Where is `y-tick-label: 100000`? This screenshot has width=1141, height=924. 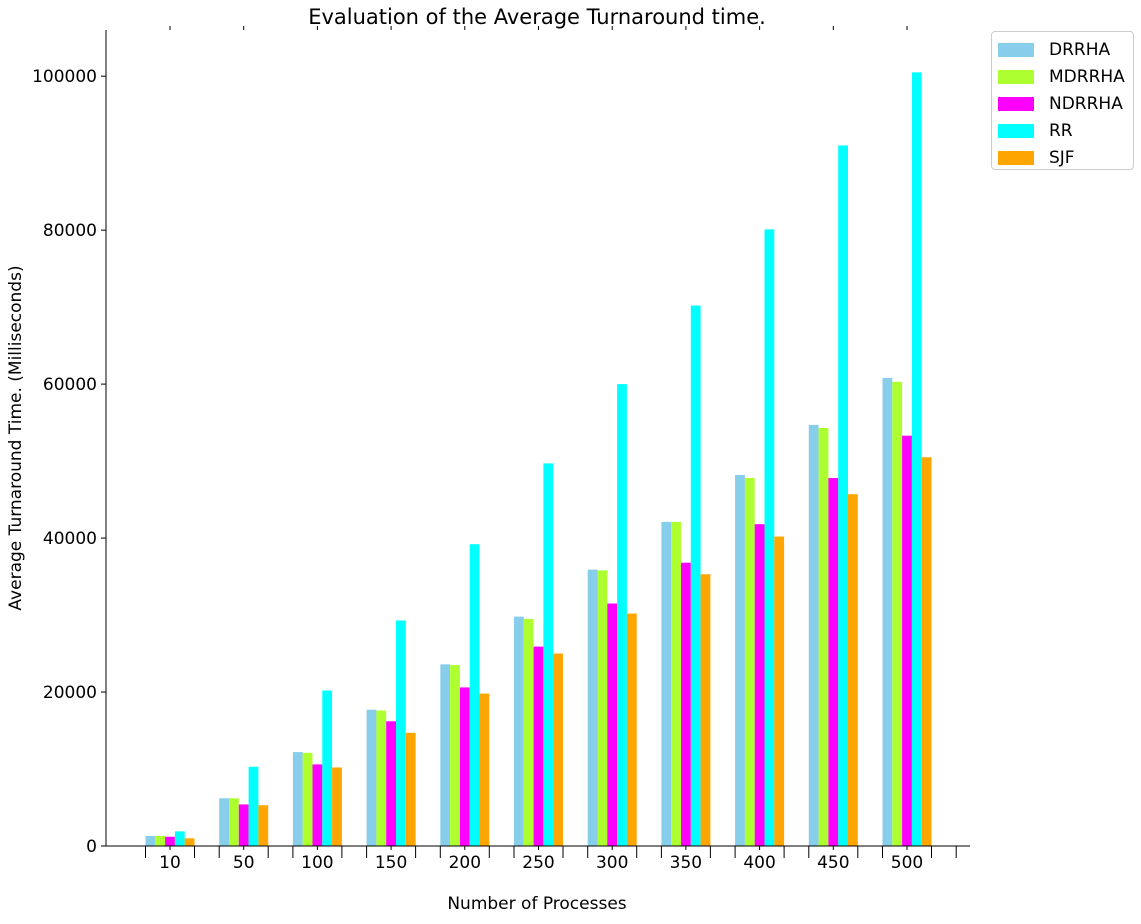
y-tick-label: 100000 is located at coordinates (64, 77).